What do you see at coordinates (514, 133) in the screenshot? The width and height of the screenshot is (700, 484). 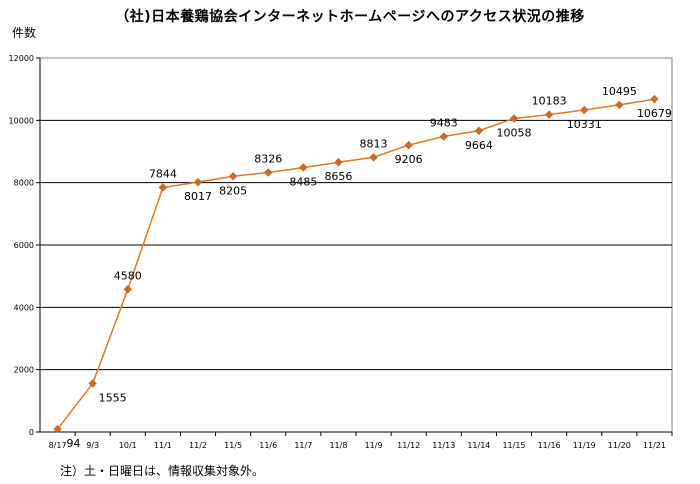 I see `data-label: 10058` at bounding box center [514, 133].